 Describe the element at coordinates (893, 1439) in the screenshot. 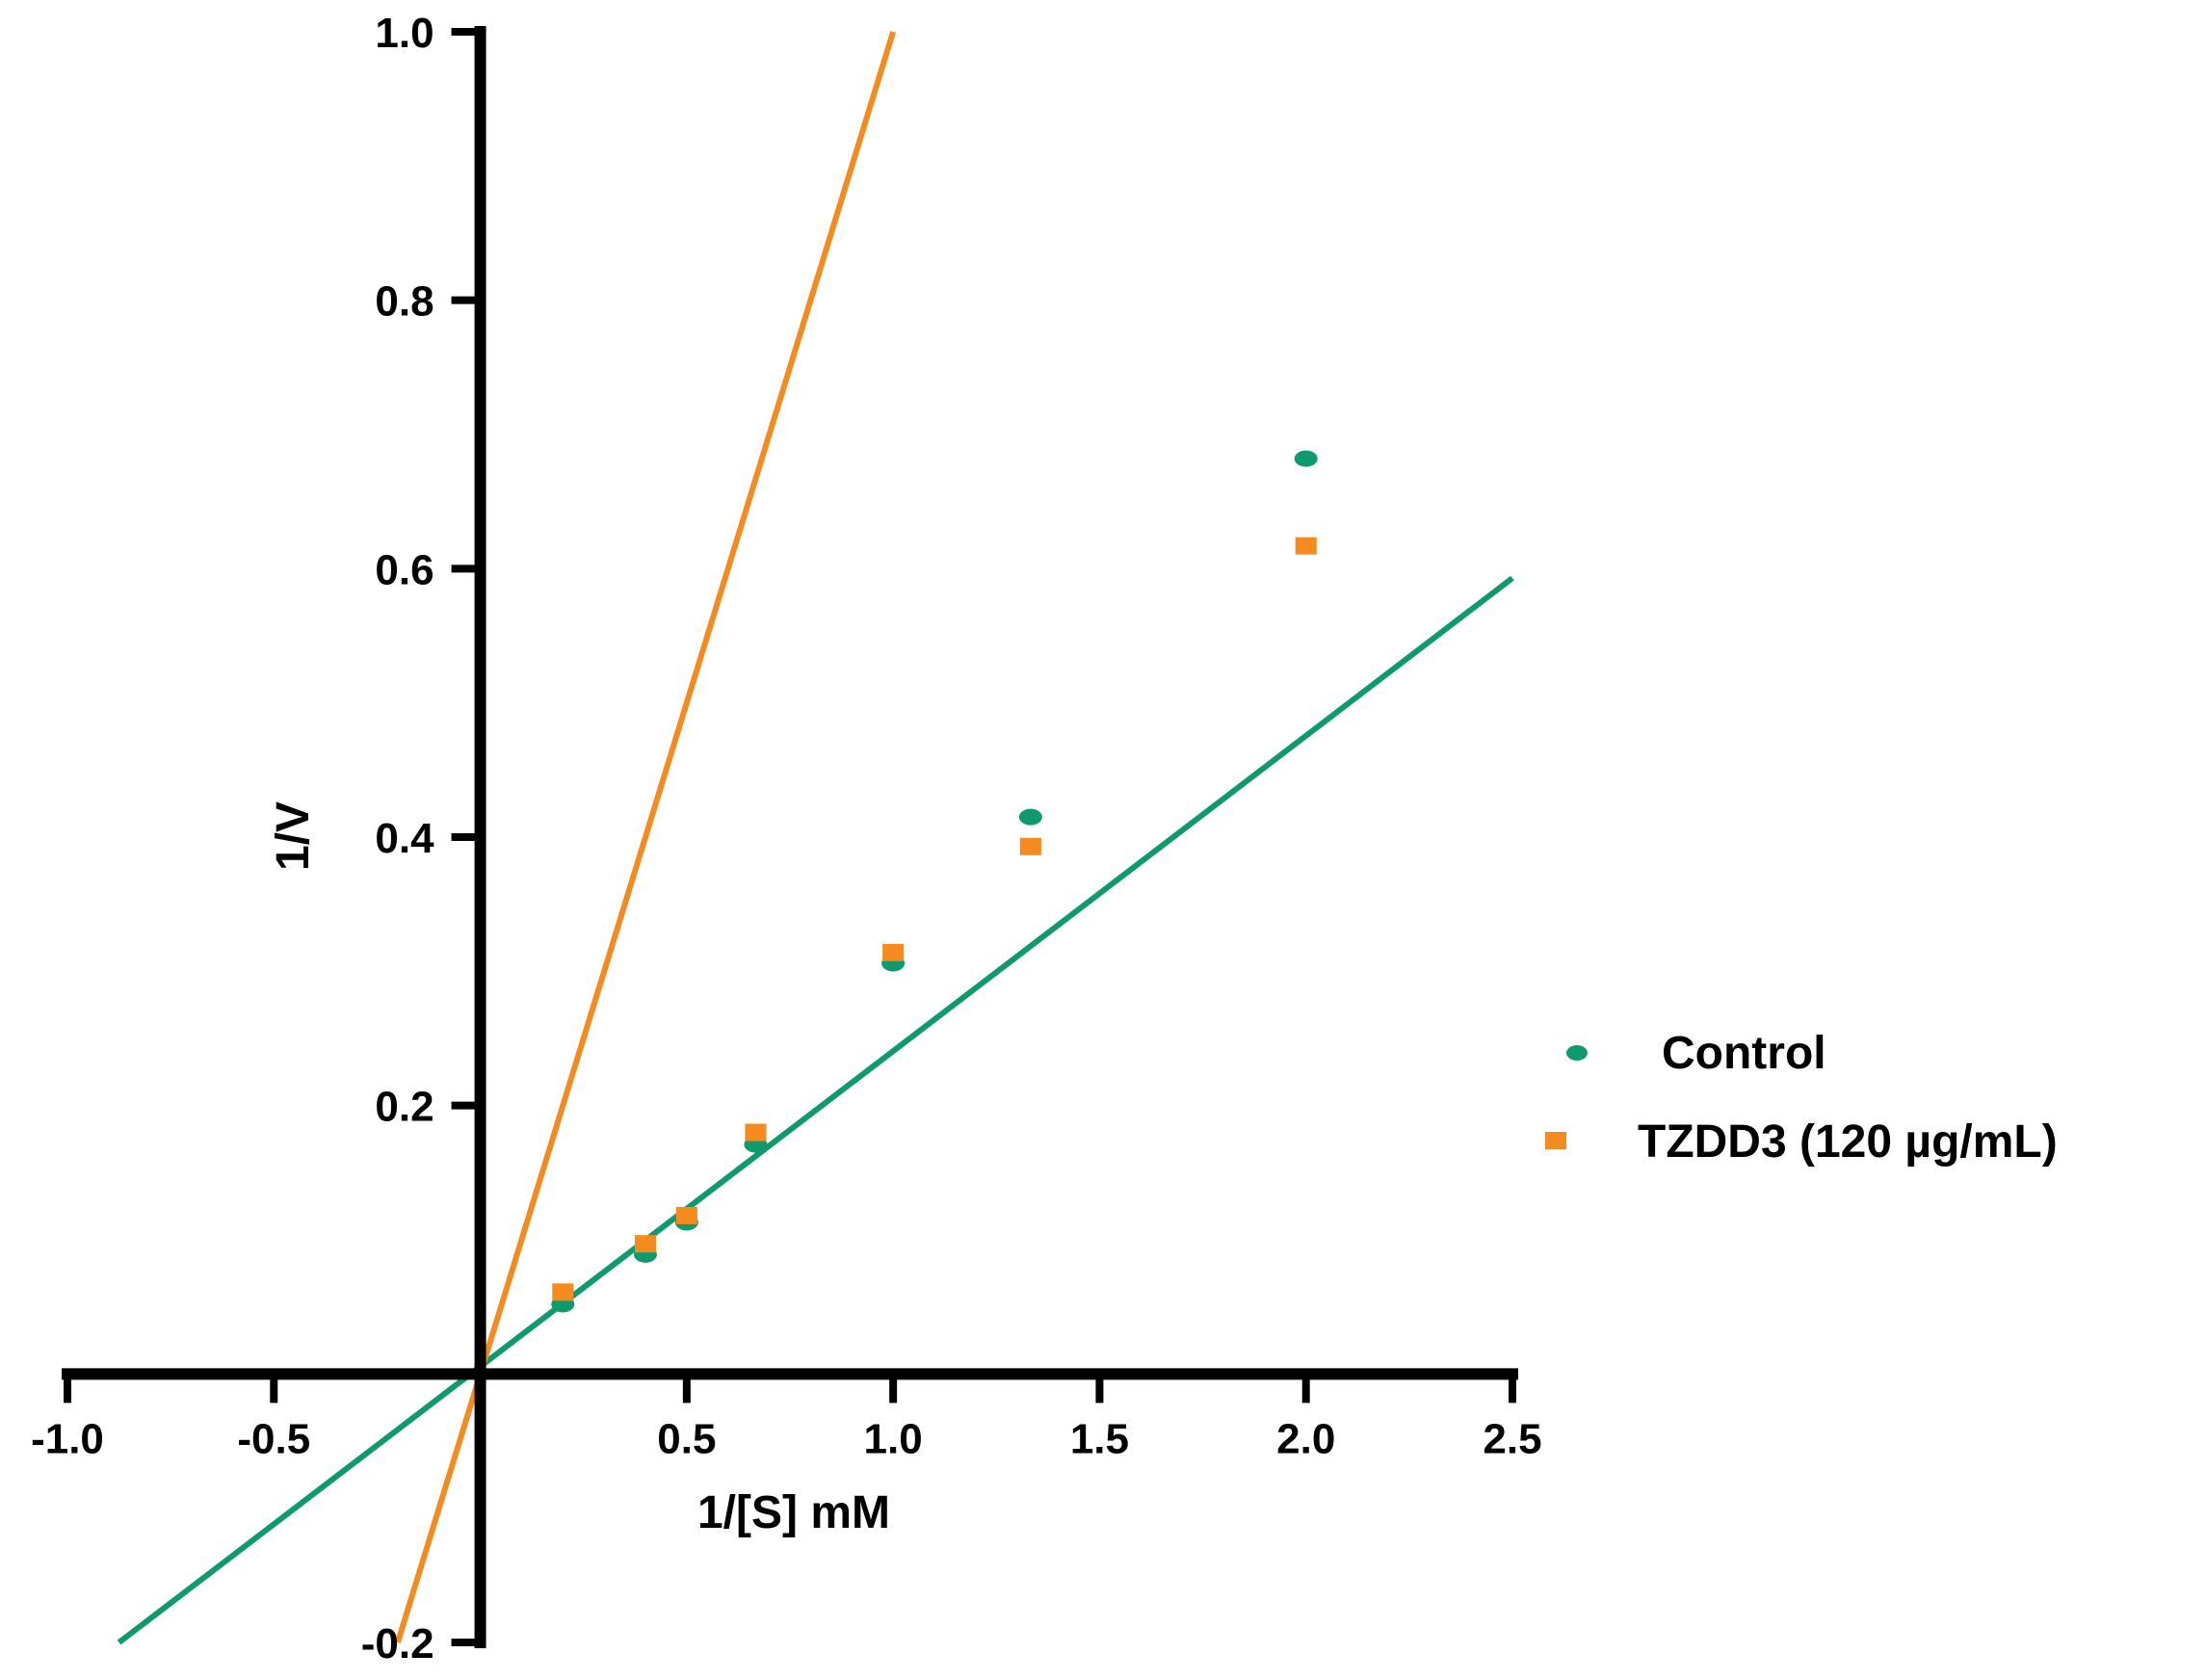

I see `x-tick-label: 1.0` at that location.